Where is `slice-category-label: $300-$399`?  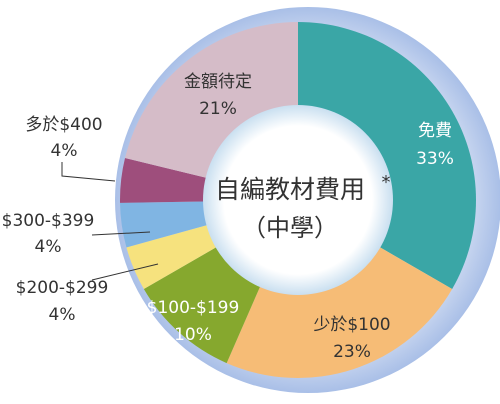 slice-category-label: $300-$399 is located at coordinates (48, 221).